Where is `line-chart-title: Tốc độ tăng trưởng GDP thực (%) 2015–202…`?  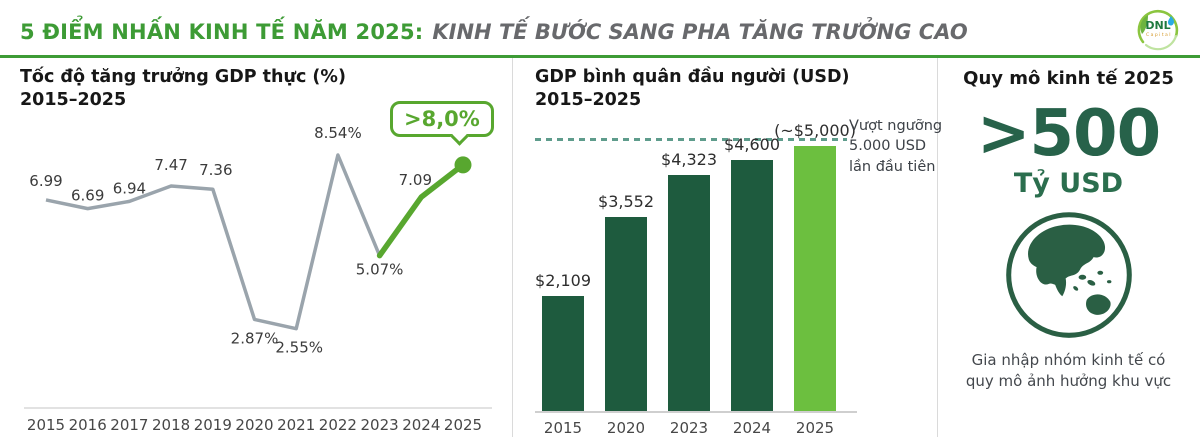 line-chart-title: Tốc độ tăng trưởng GDP thực (%) 2015–202… is located at coordinates (183, 89).